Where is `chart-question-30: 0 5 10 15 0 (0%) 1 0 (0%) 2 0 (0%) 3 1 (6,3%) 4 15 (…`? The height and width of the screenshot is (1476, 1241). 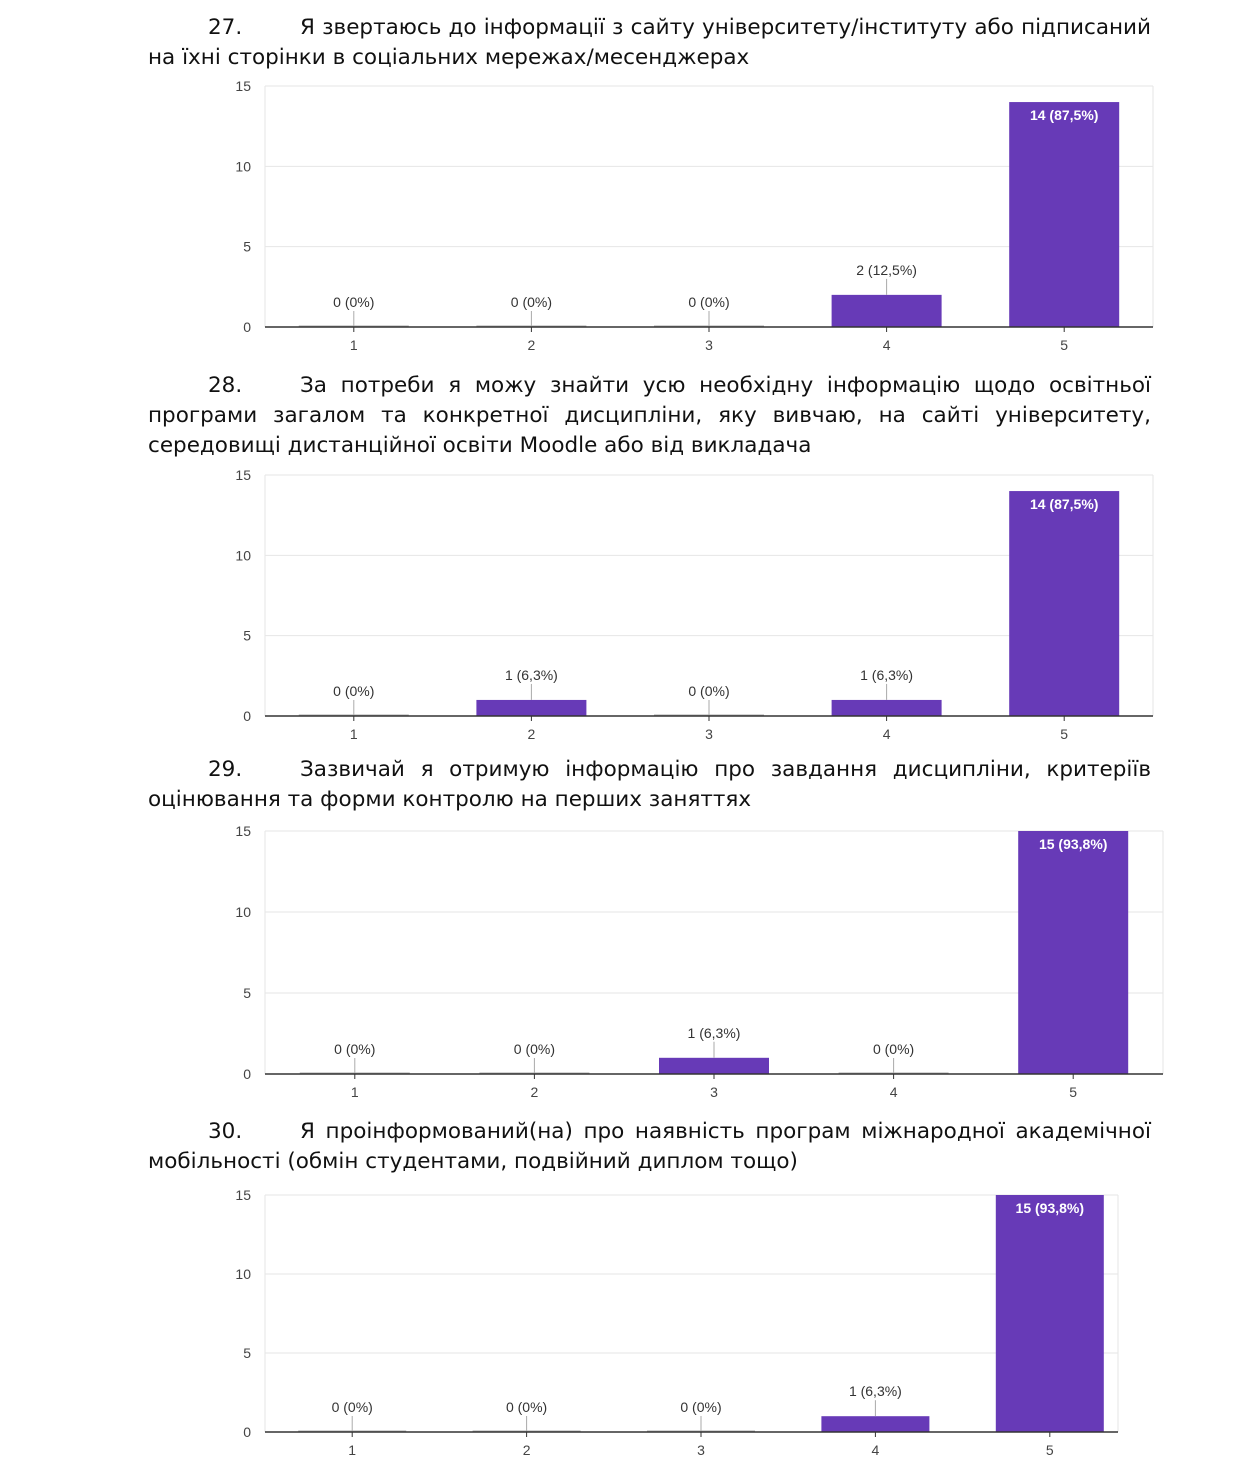
chart-question-30: 0 5 10 15 0 (0%) 1 0 (0%) 2 0 (0%) 3 1 (6,3%) 4 15 (… is located at coordinates (677, 1322).